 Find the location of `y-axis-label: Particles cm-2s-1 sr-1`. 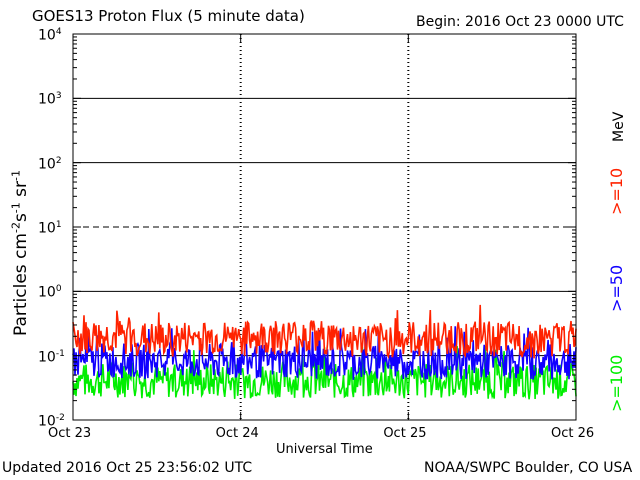

y-axis-label: Particles cm-2s-1 sr-1 is located at coordinates (20, 253).